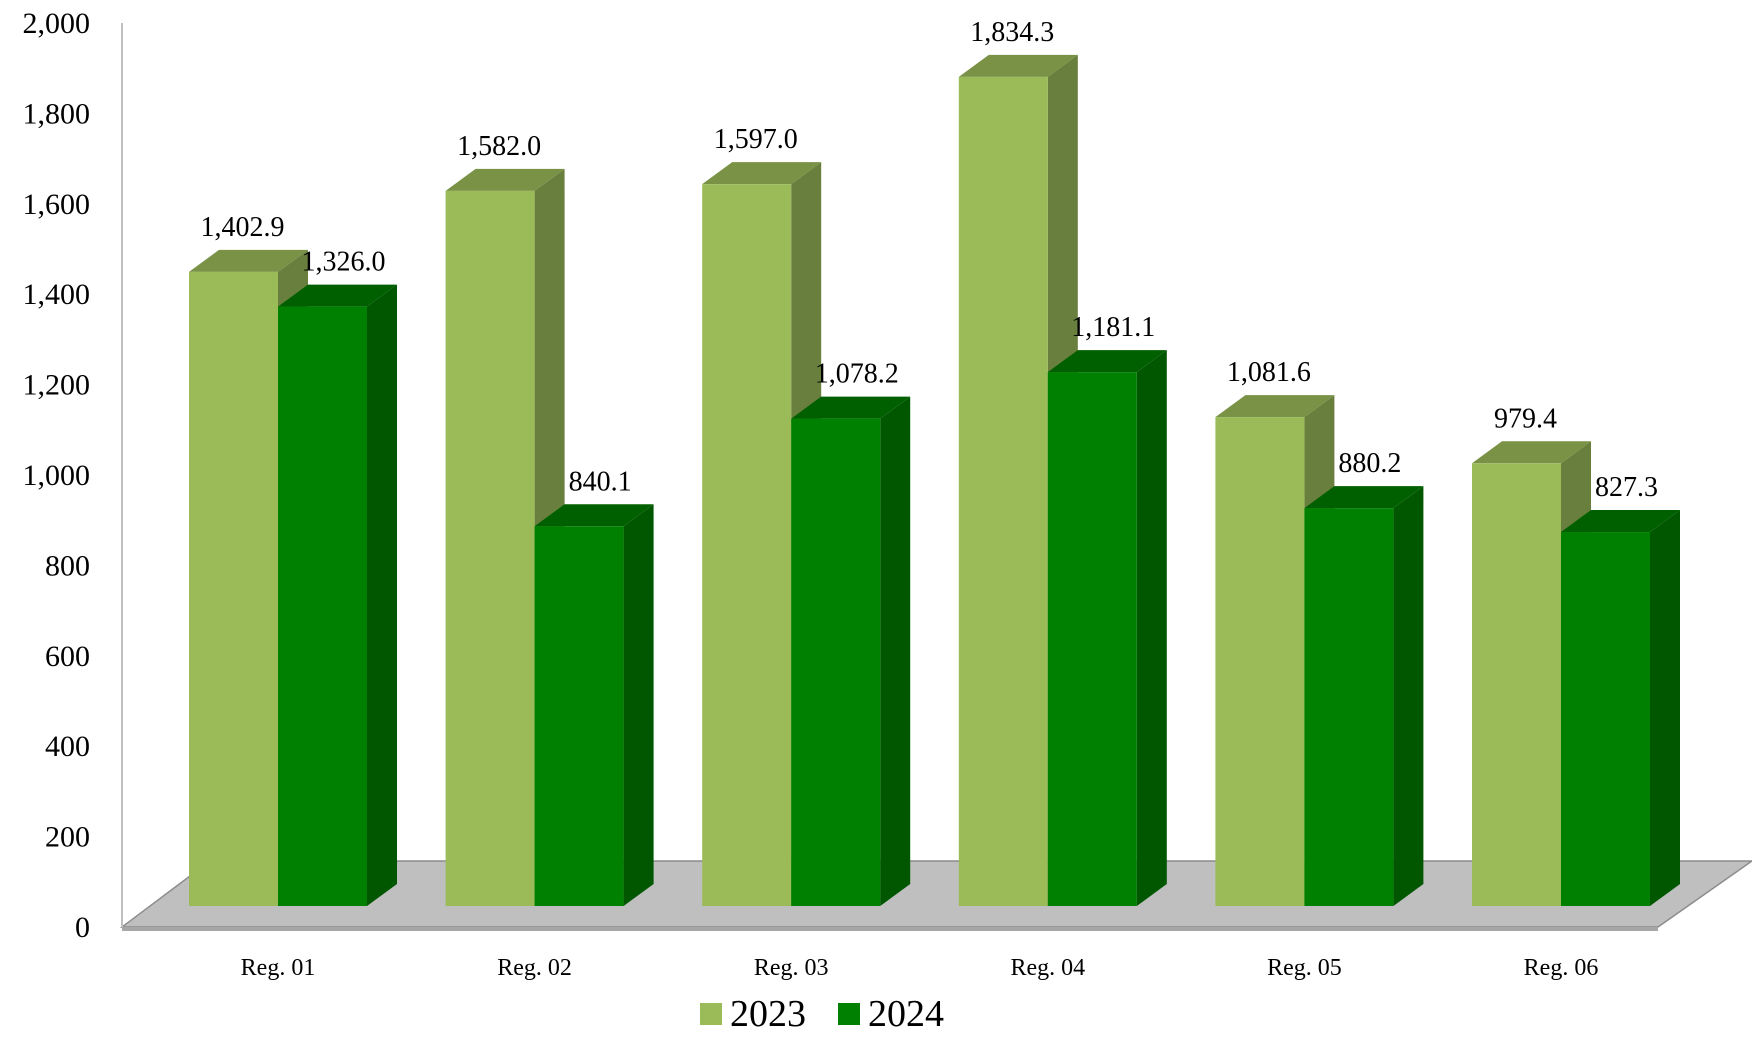  Describe the element at coordinates (57, 23) in the screenshot. I see `y-tick-label: 2,000` at that location.